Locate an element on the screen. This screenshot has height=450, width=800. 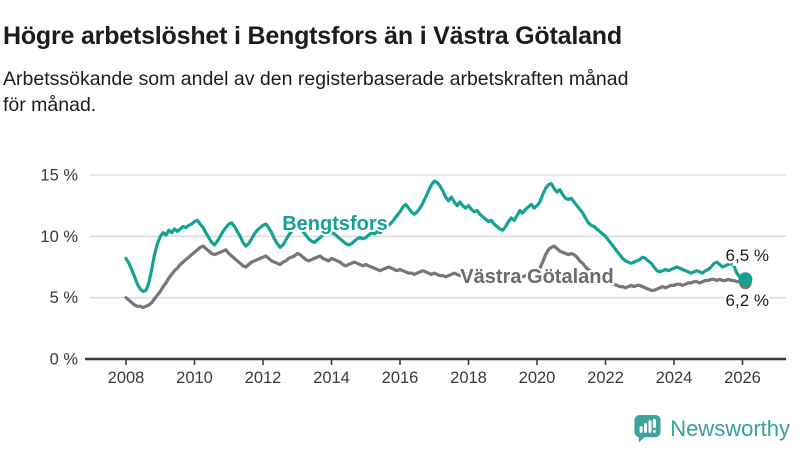
y-tick-label: 10 % is located at coordinates (59, 237).